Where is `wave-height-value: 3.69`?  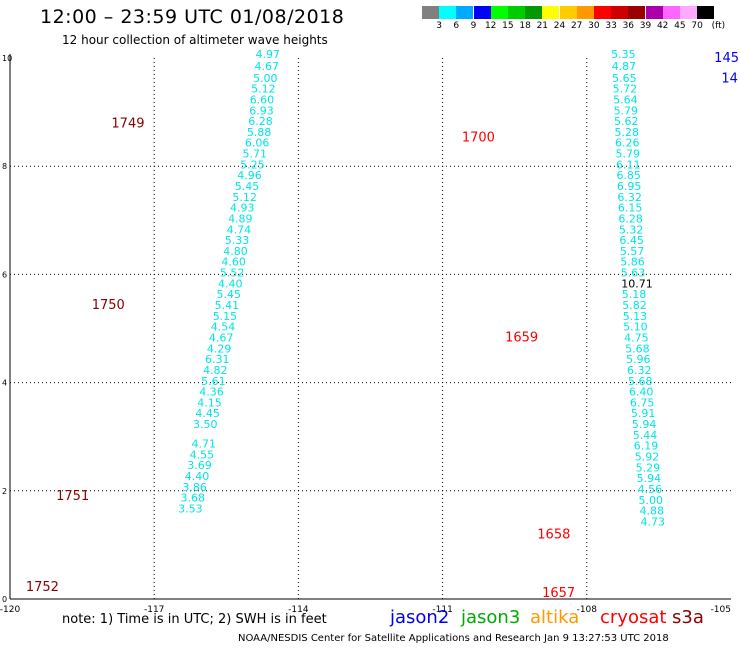 wave-height-value: 3.69 is located at coordinates (199, 465).